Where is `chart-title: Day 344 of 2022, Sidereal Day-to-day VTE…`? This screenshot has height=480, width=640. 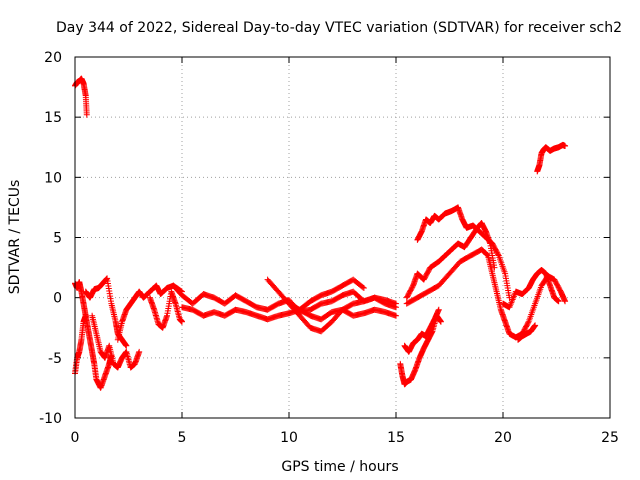
chart-title: Day 344 of 2022, Sidereal Day-to-day VTE… is located at coordinates (339, 28).